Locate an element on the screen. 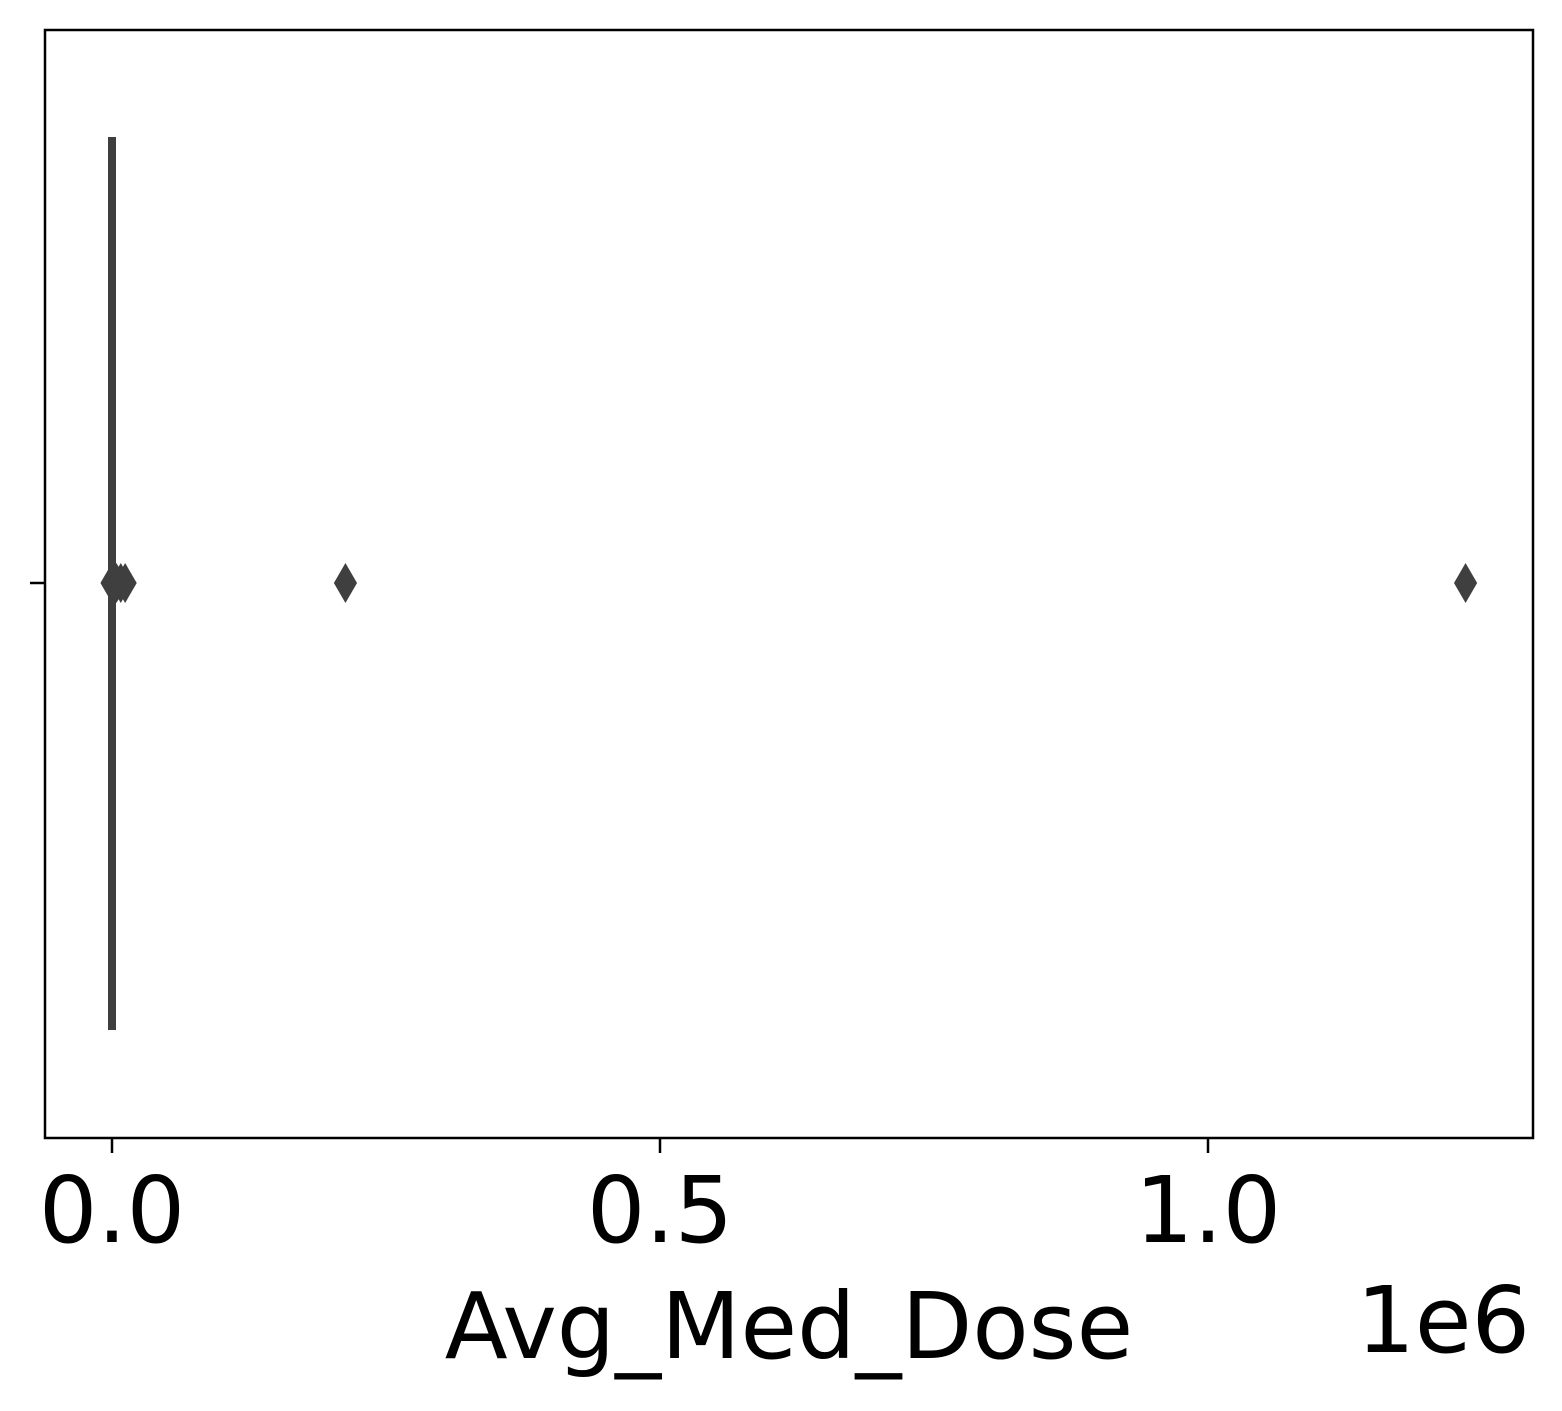  x-offset-label: 1e6 is located at coordinates (1443, 1320).